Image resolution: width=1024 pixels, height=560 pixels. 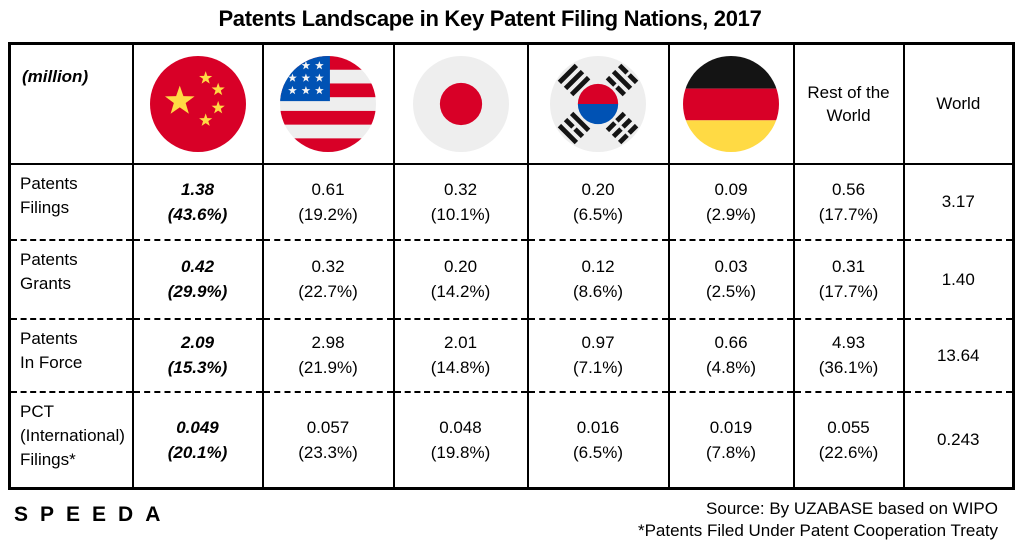 What do you see at coordinates (197, 291) in the screenshot?
I see `cell-share: (29.9%)` at bounding box center [197, 291].